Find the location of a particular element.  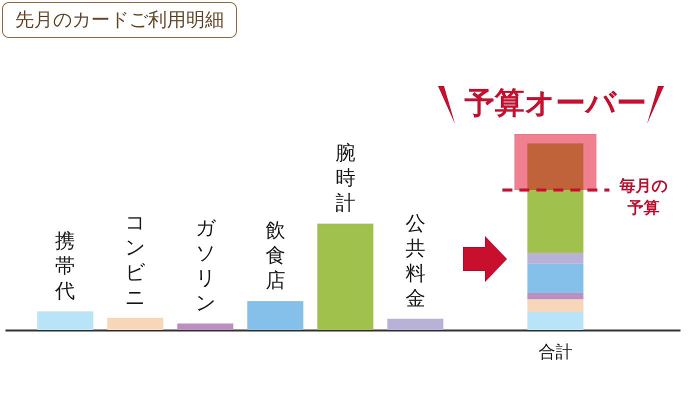

x-tick-label: ガソリン is located at coordinates (205, 264).